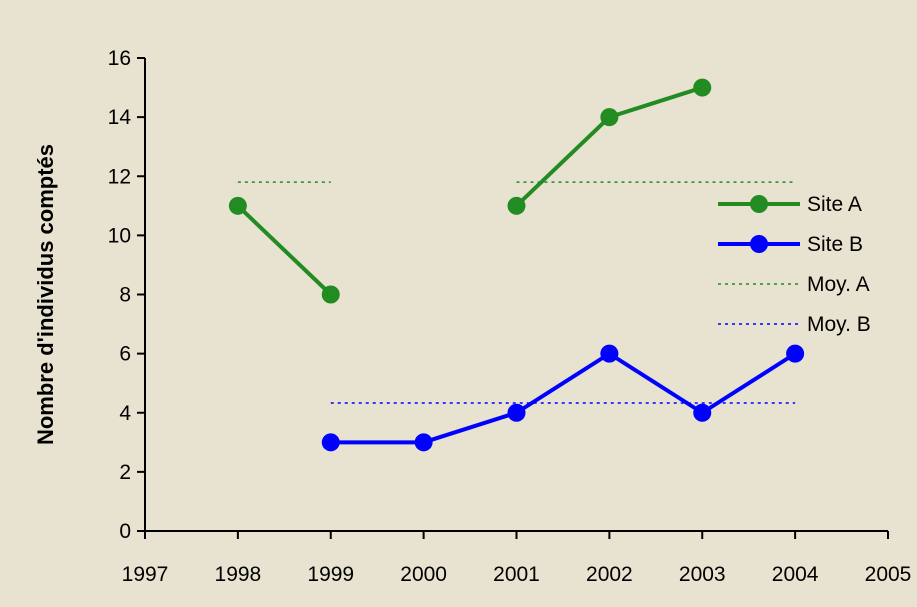  Describe the element at coordinates (423, 574) in the screenshot. I see `x-tick-label: 2000` at that location.